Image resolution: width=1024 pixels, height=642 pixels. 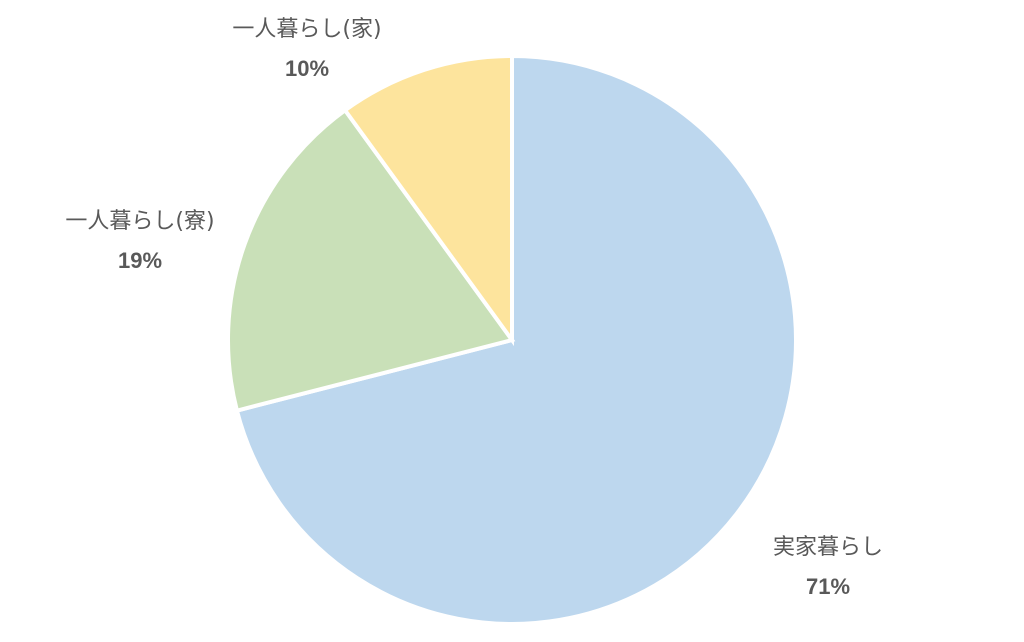 What do you see at coordinates (307, 68) in the screenshot?
I see `slice-value-label: 10%` at bounding box center [307, 68].